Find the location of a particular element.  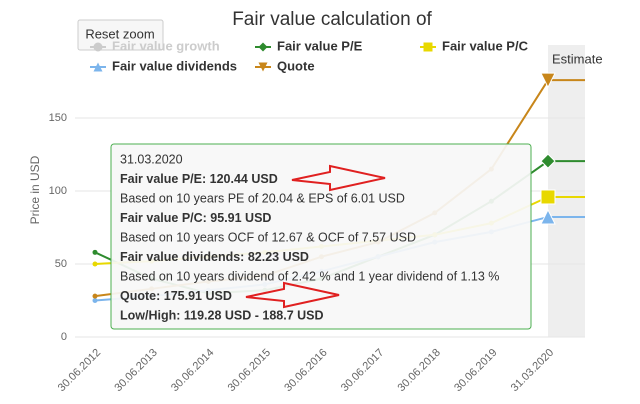

x-tick-label: 30.06.2016 is located at coordinates (305, 370).